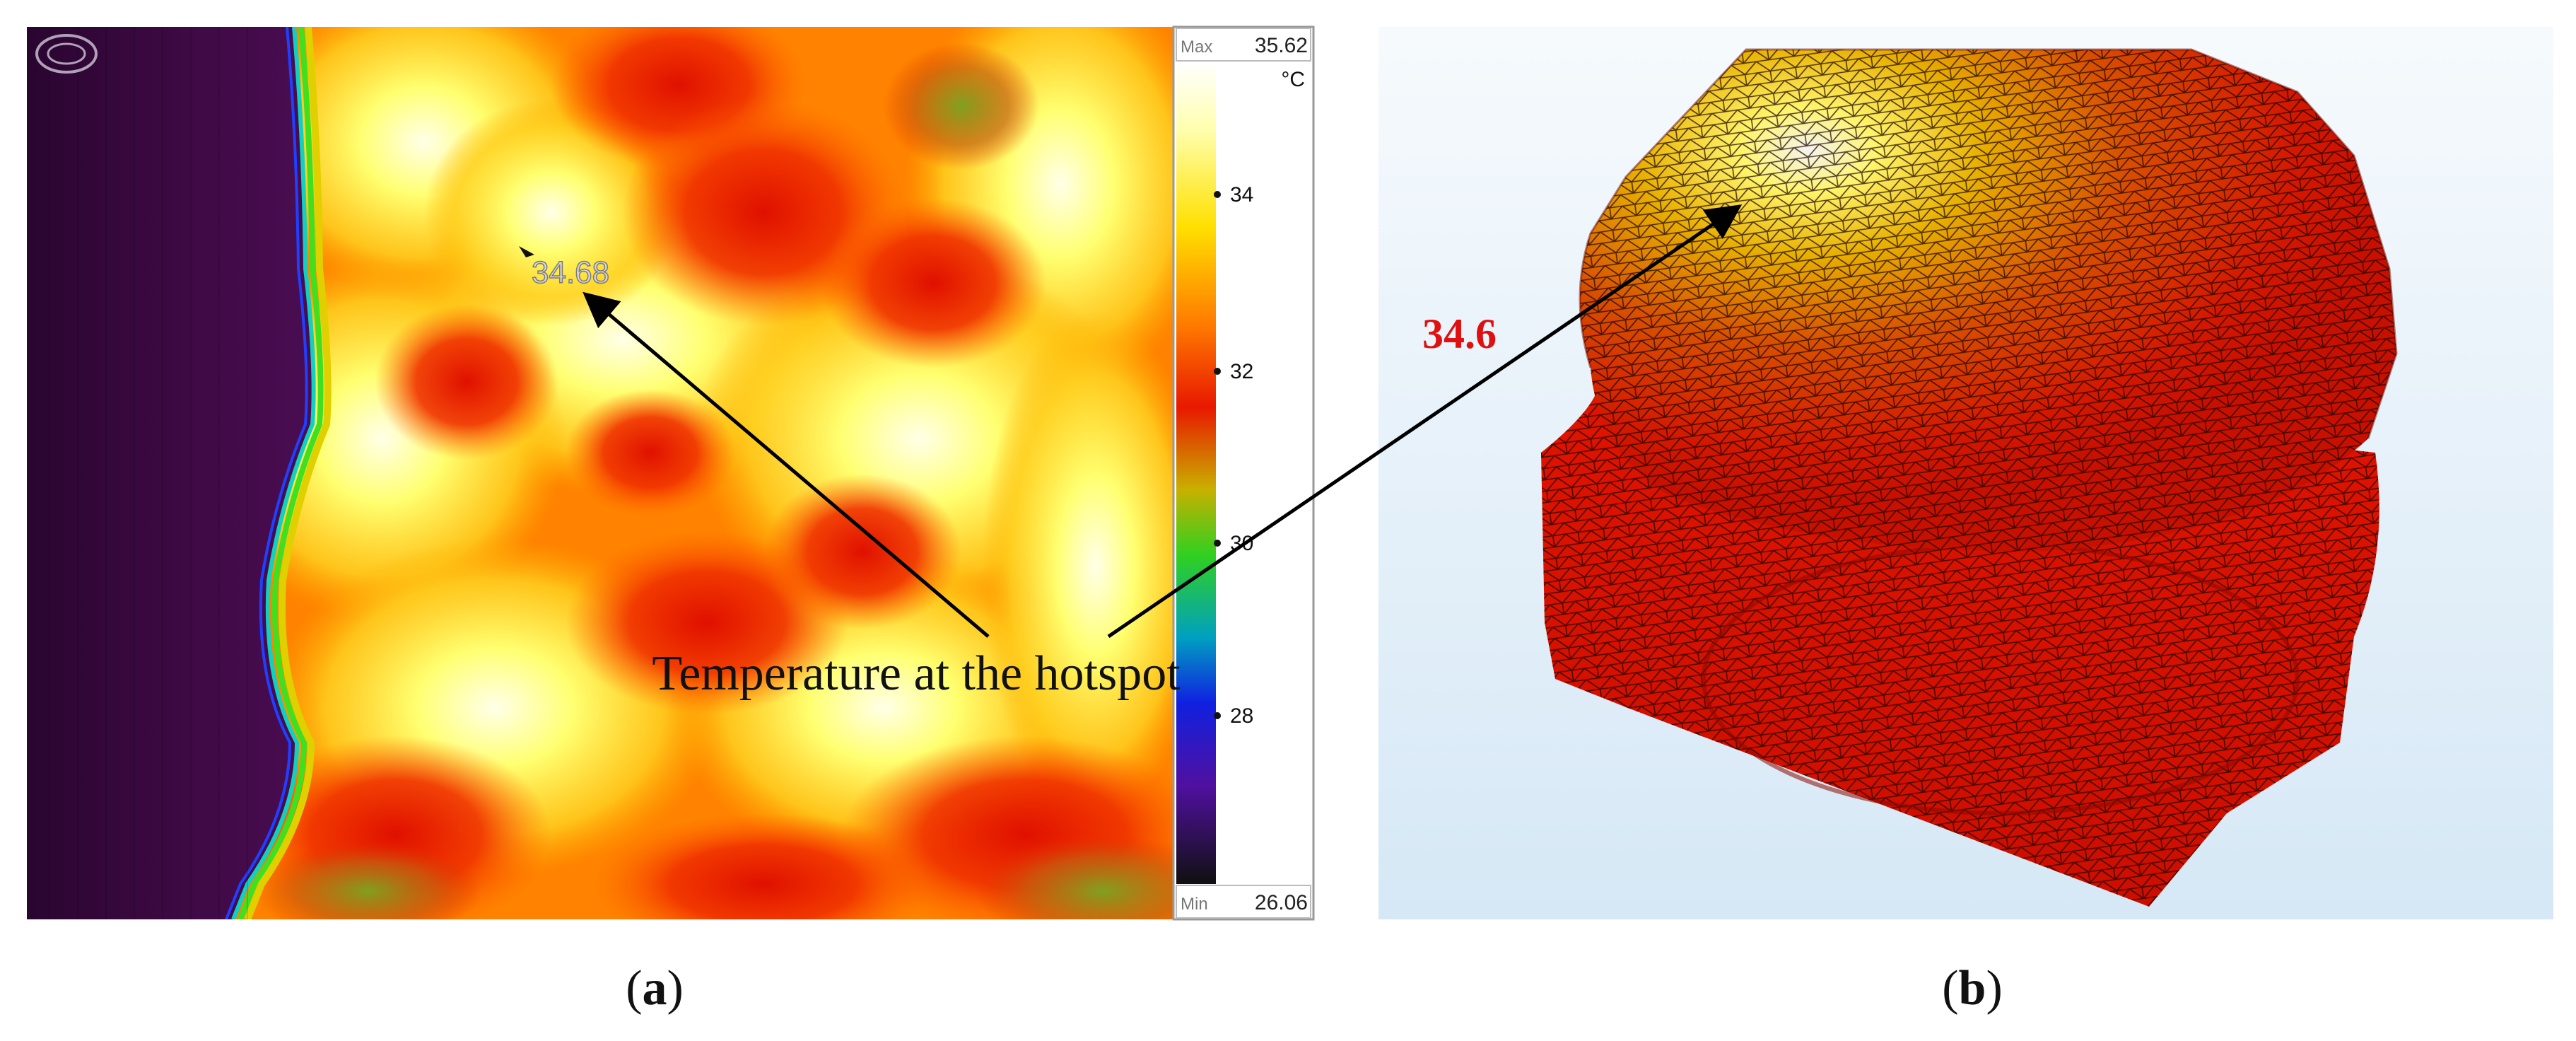 The width and height of the screenshot is (2576, 1041). I want to click on scale-max-label: Max, so click(1196, 47).